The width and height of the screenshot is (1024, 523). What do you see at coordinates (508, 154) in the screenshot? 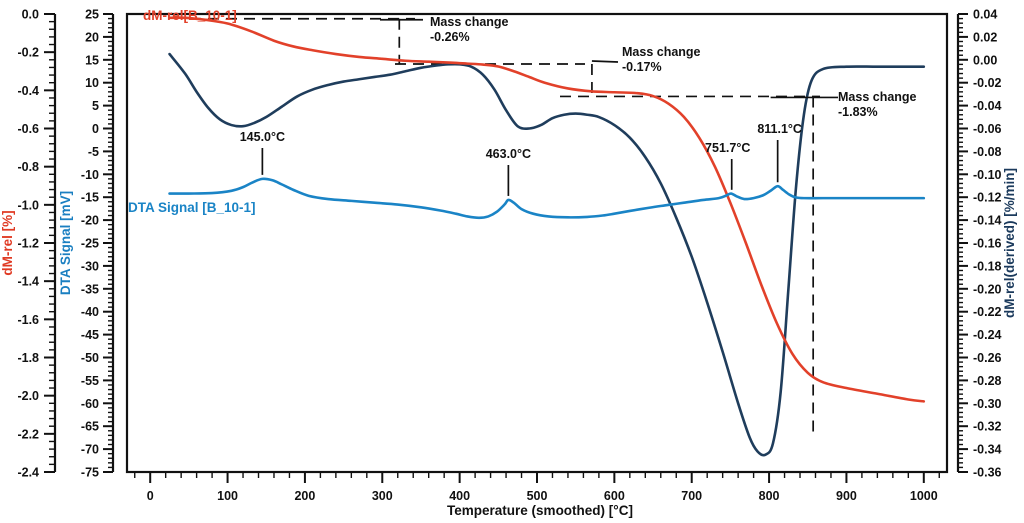
I see `peak-463-label: 463.0°C` at bounding box center [508, 154].